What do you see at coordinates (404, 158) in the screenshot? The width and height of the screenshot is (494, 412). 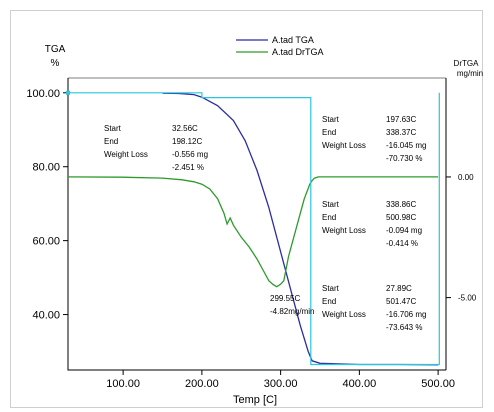 I see `ann2-value: -70.730 %` at bounding box center [404, 158].